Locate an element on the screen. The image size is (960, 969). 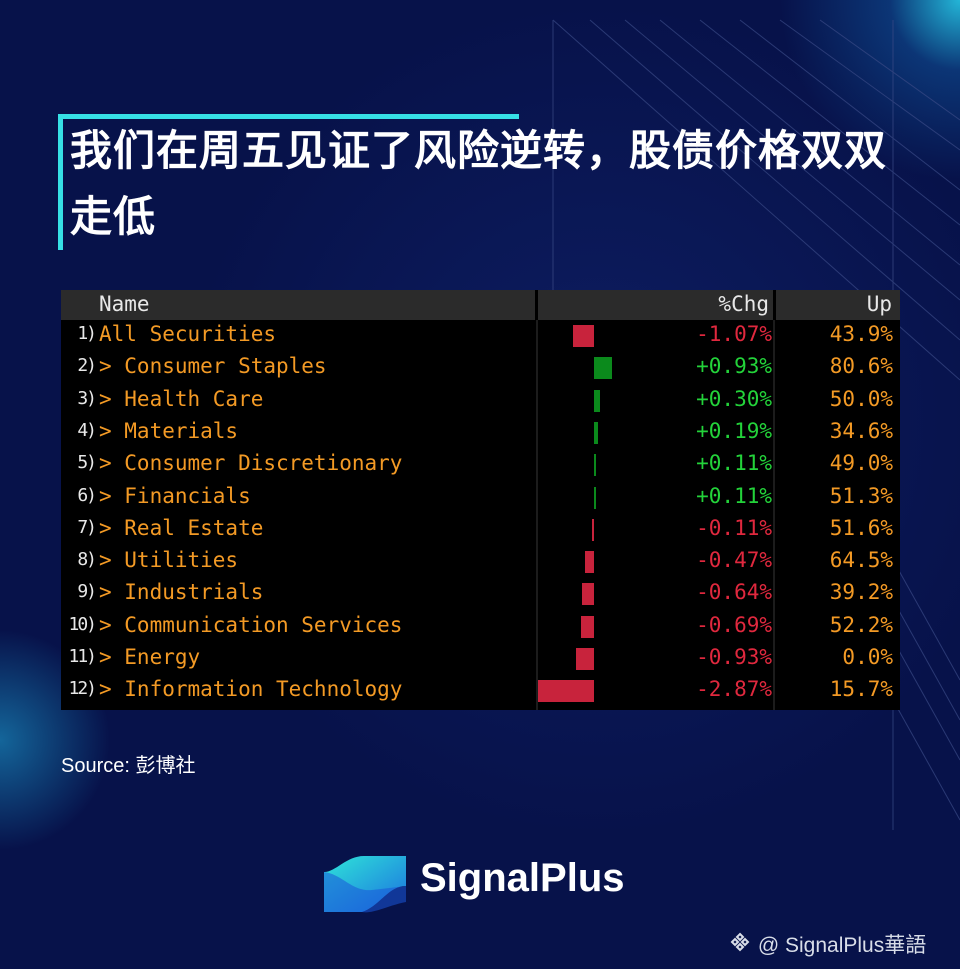
row-change: -0.64% is located at coordinates (734, 592).